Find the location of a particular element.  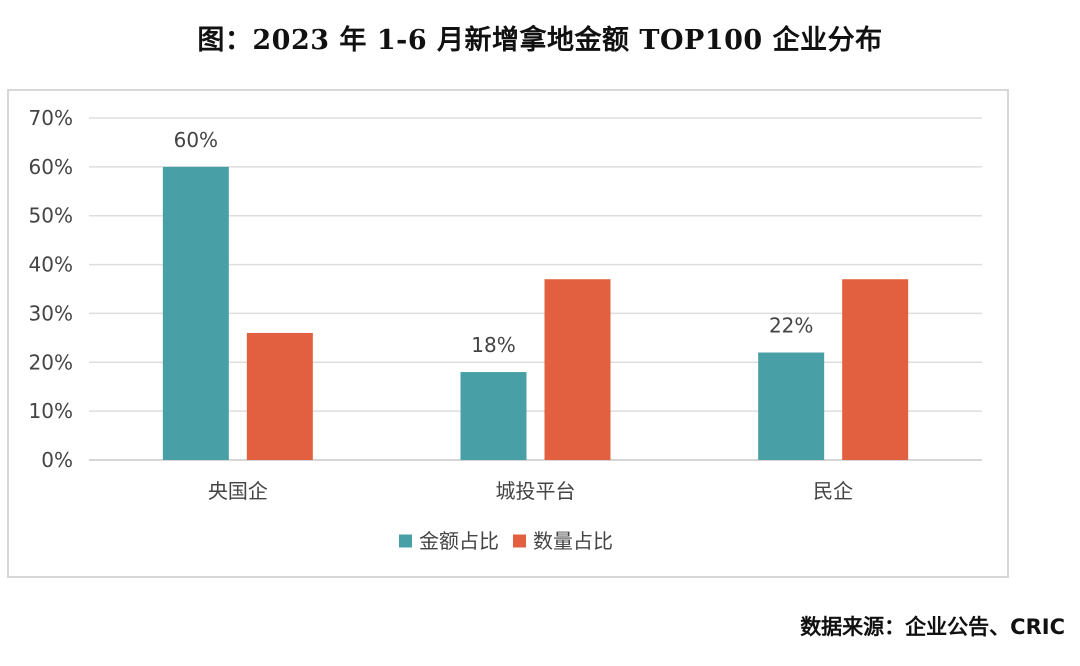

y-tick-label: 70% is located at coordinates (51, 118).